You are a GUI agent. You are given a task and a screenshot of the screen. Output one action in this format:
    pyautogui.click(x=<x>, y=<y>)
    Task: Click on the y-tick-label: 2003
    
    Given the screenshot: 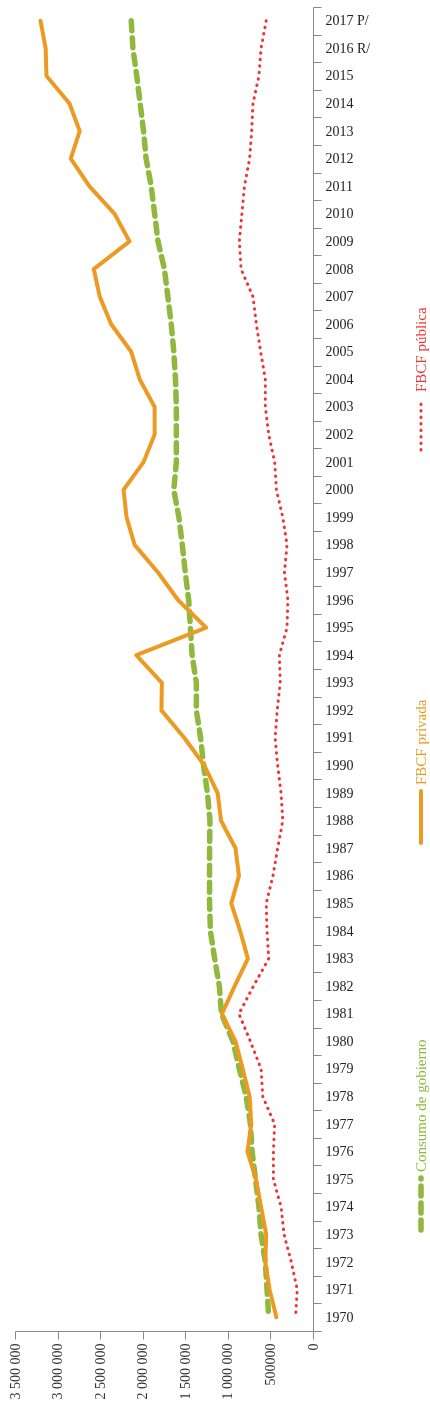 What is the action you would take?
    pyautogui.click(x=339, y=407)
    